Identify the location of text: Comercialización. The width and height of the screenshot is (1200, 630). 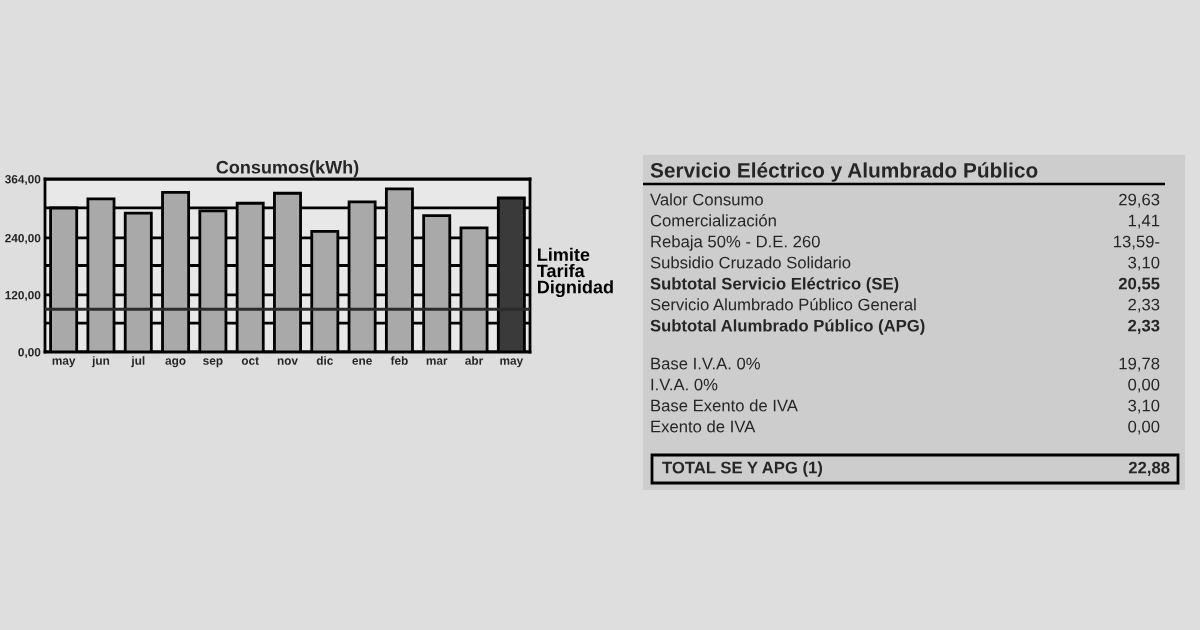
(713, 220).